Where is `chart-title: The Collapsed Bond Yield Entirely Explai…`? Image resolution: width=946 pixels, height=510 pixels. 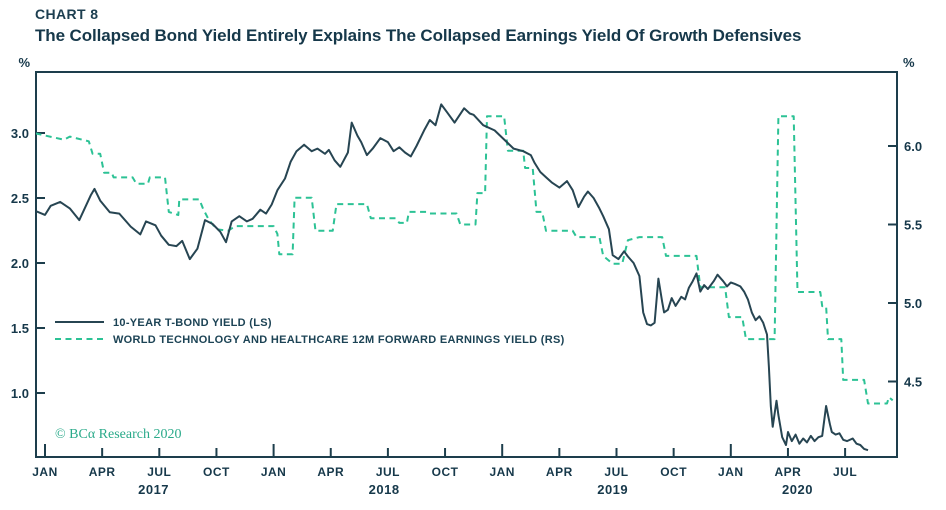
chart-title: The Collapsed Bond Yield Entirely Explai… is located at coordinates (418, 35).